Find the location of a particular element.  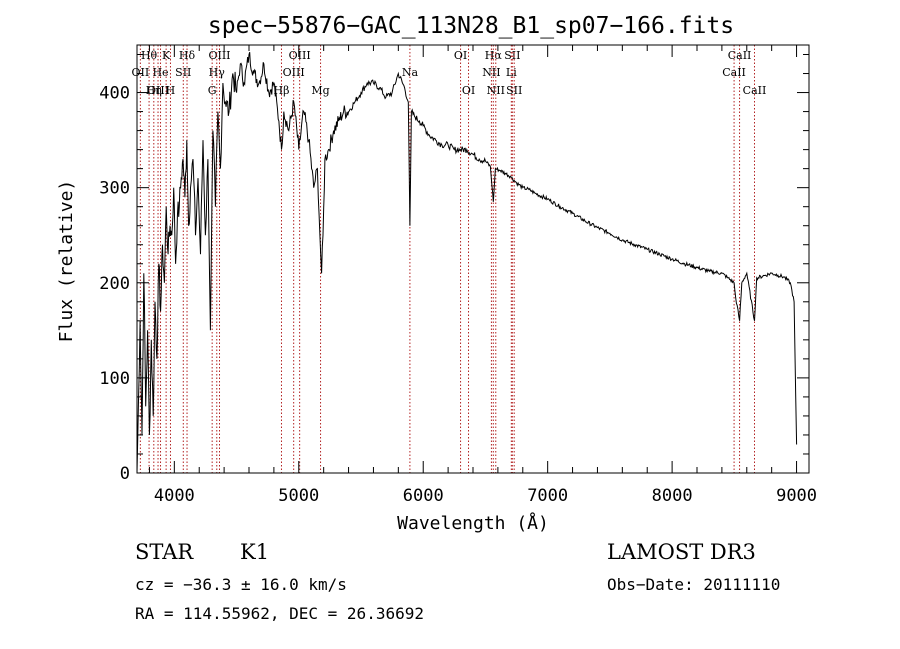

x-tick-label: 8000 is located at coordinates (672, 496).